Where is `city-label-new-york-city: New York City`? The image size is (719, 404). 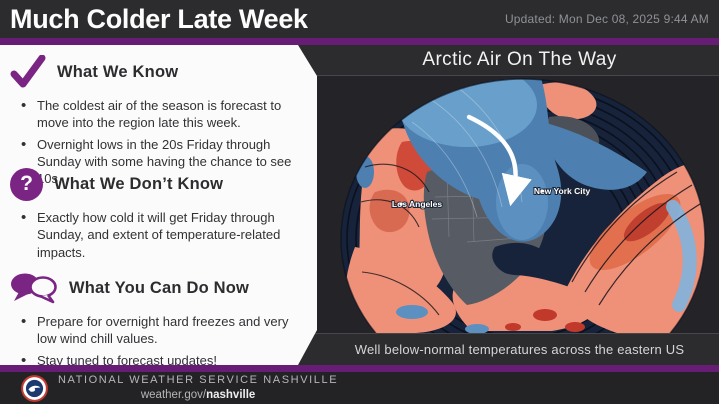 city-label-new-york-city: New York City is located at coordinates (562, 191).